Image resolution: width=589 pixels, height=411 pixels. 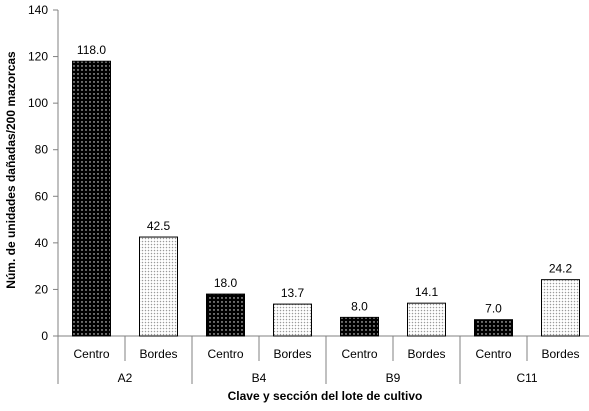 What do you see at coordinates (38, 10) in the screenshot?
I see `y-tick-label: 140` at bounding box center [38, 10].